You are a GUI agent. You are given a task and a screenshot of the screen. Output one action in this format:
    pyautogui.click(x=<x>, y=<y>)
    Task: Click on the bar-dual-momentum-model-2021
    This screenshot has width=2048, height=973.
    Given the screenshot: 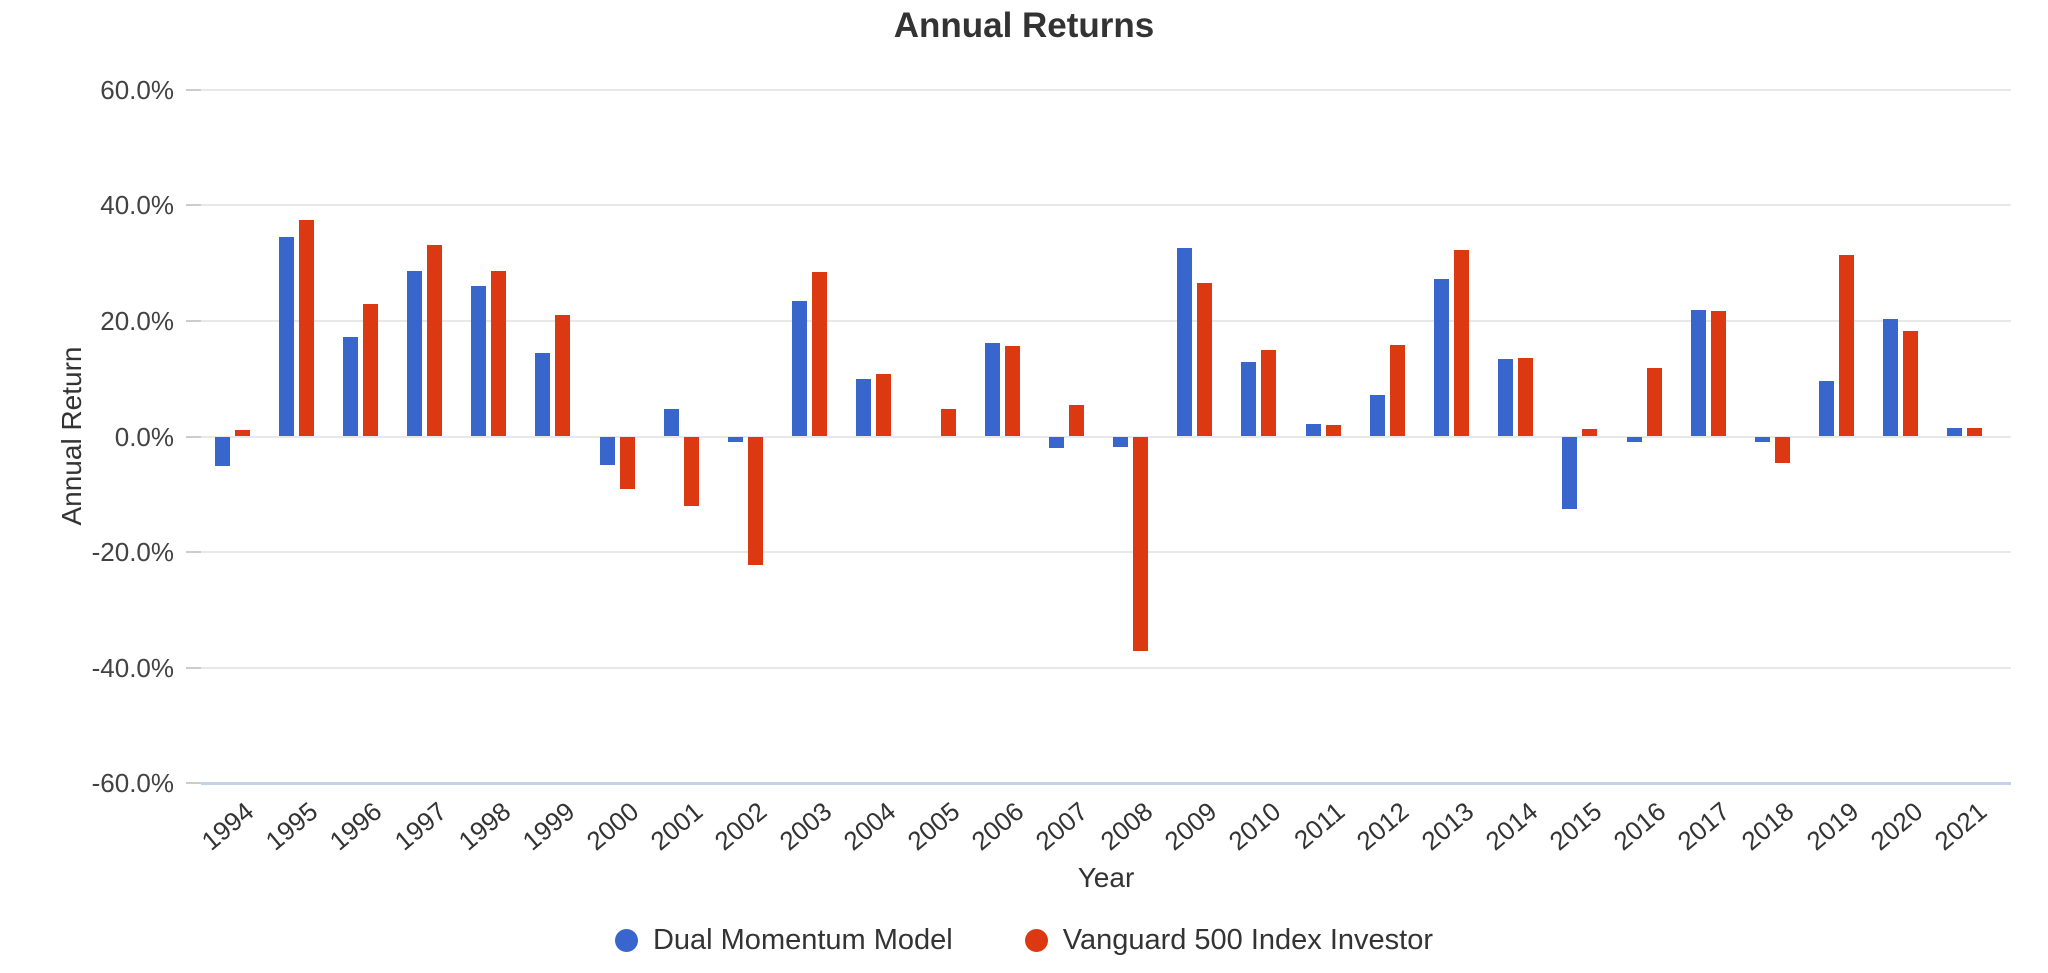 What is the action you would take?
    pyautogui.click(x=1954, y=432)
    